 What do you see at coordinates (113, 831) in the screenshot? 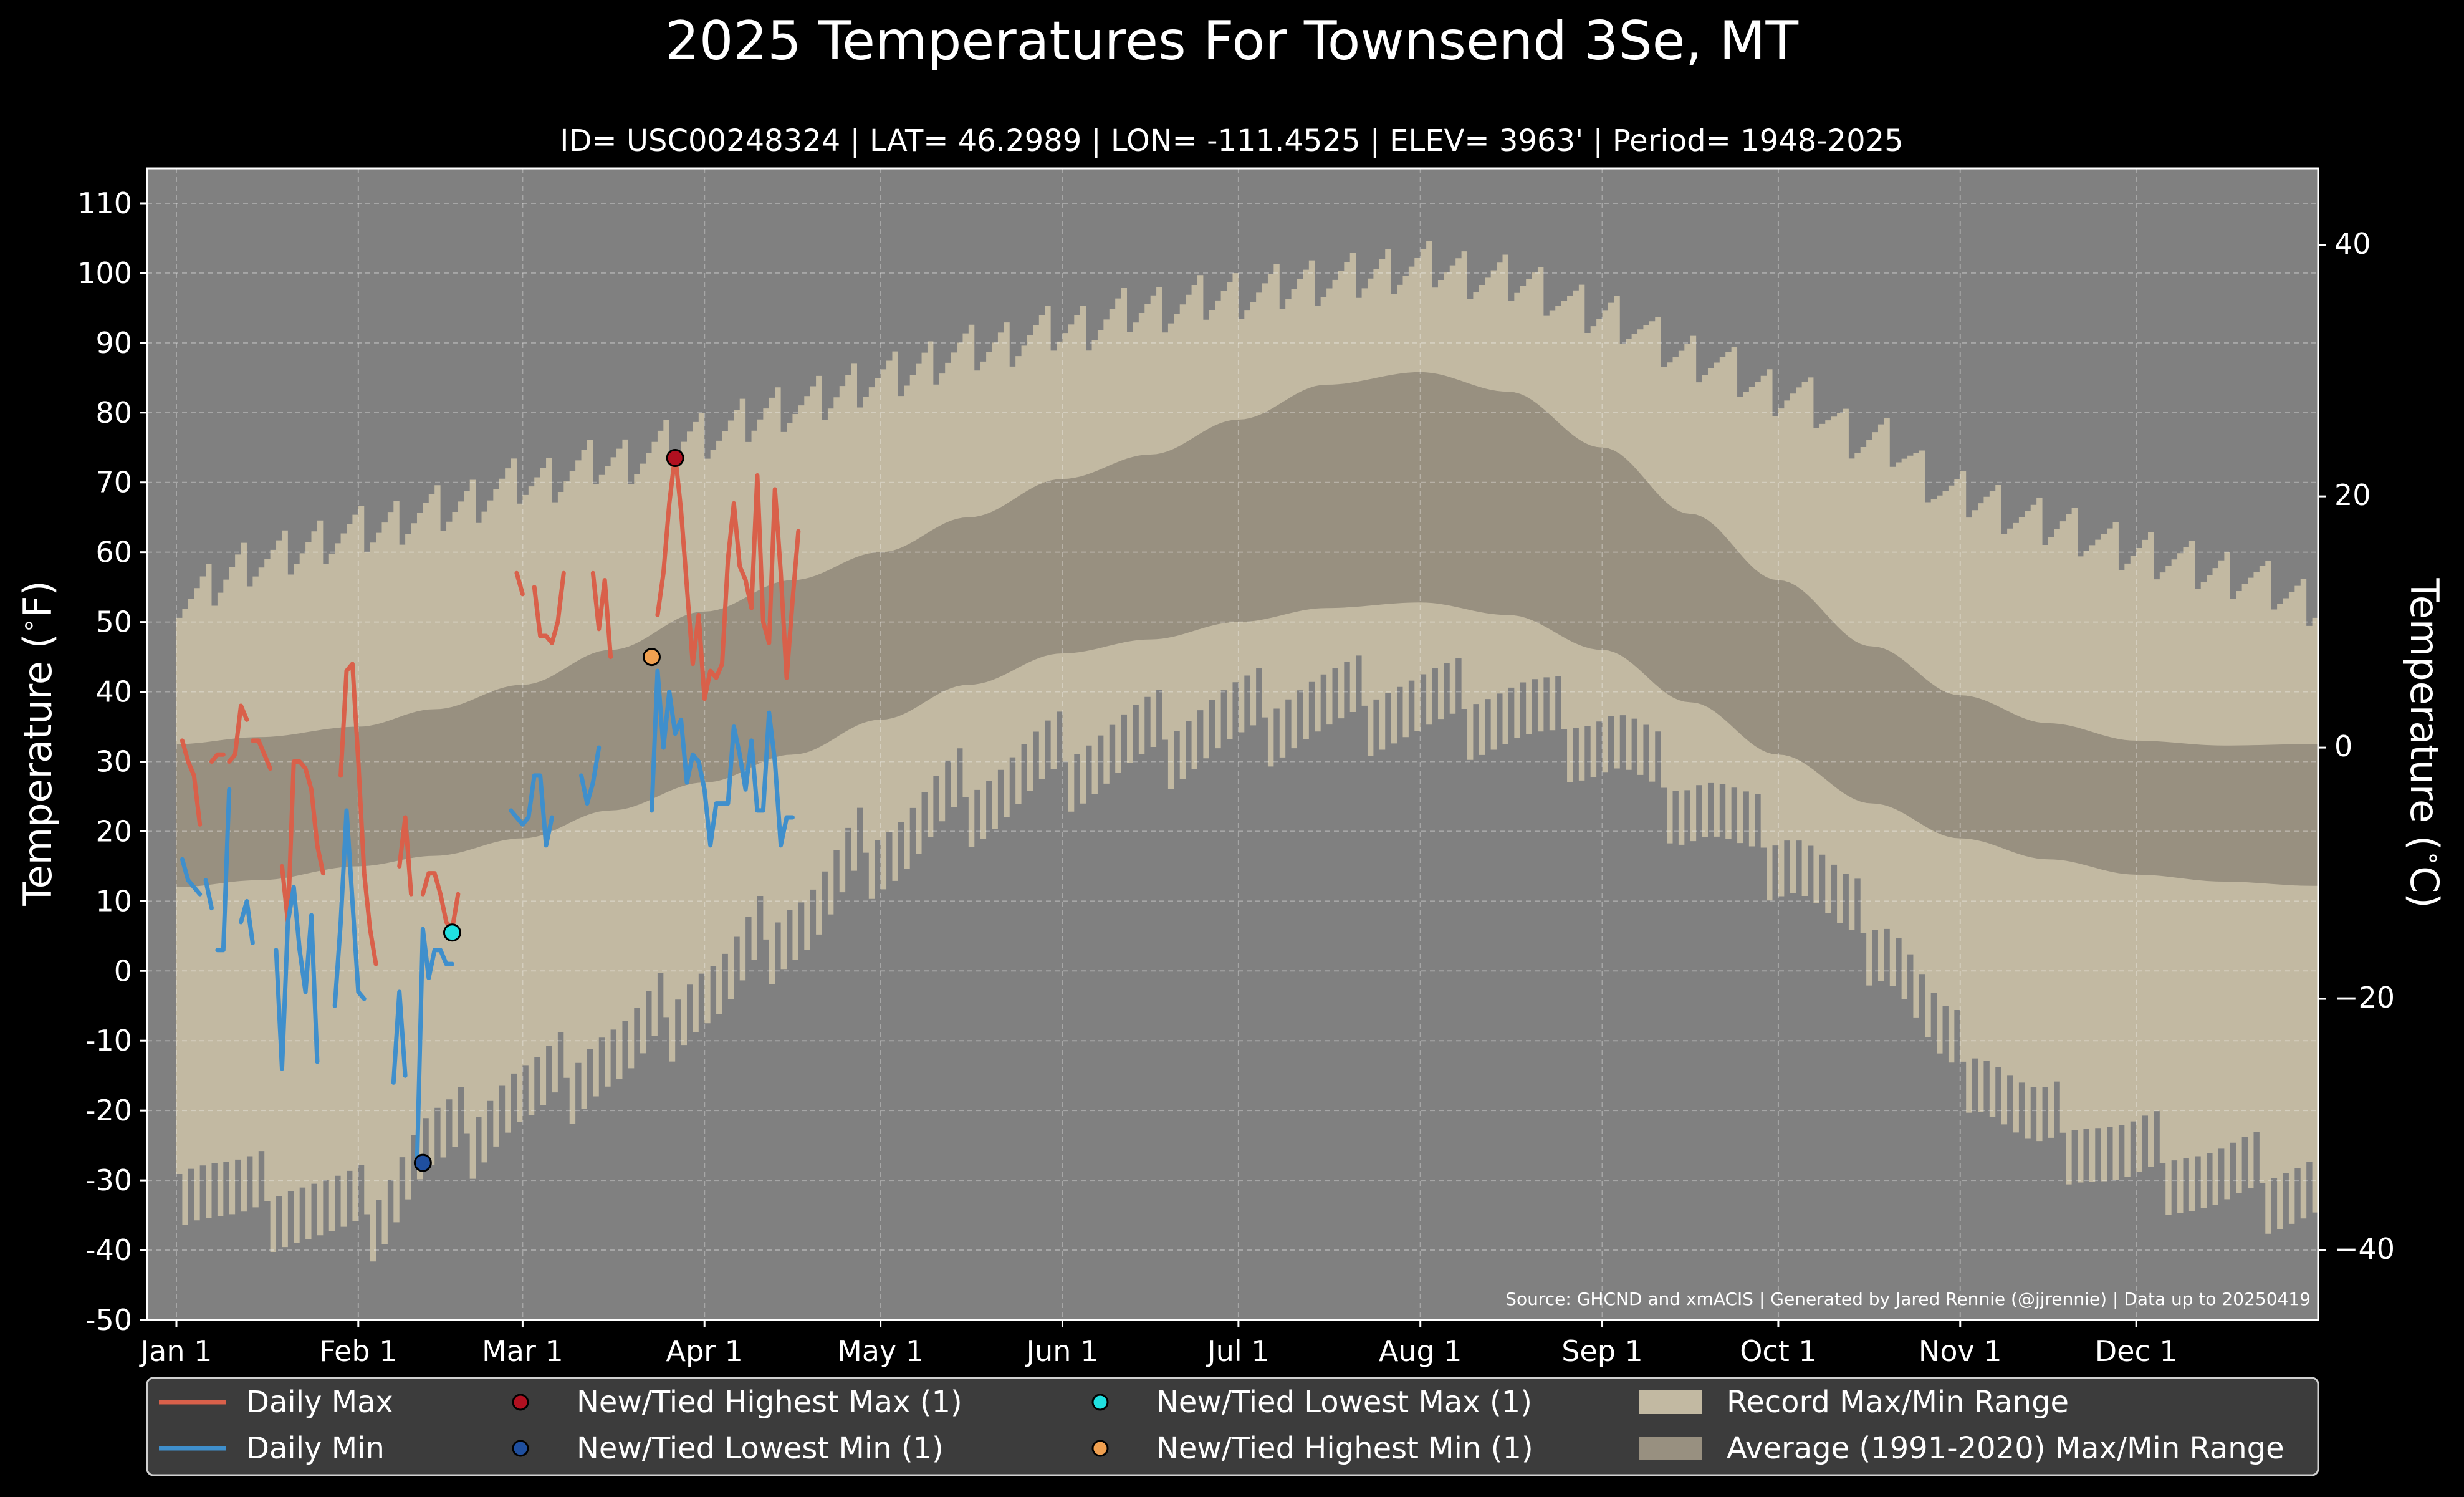
I see `y-tick-label: 20` at bounding box center [113, 831].